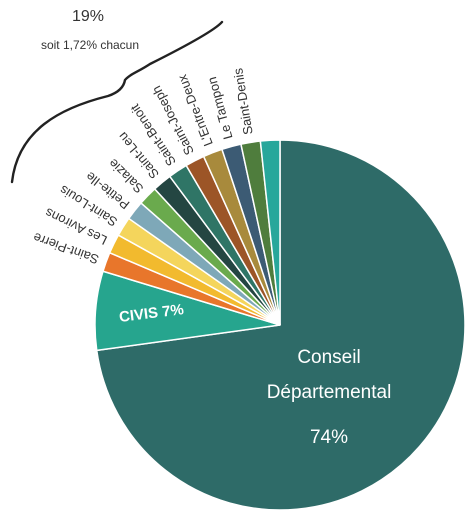 This screenshot has width=465, height=513. Describe the element at coordinates (270, 232) in the screenshot. I see `pie-slice` at that location.